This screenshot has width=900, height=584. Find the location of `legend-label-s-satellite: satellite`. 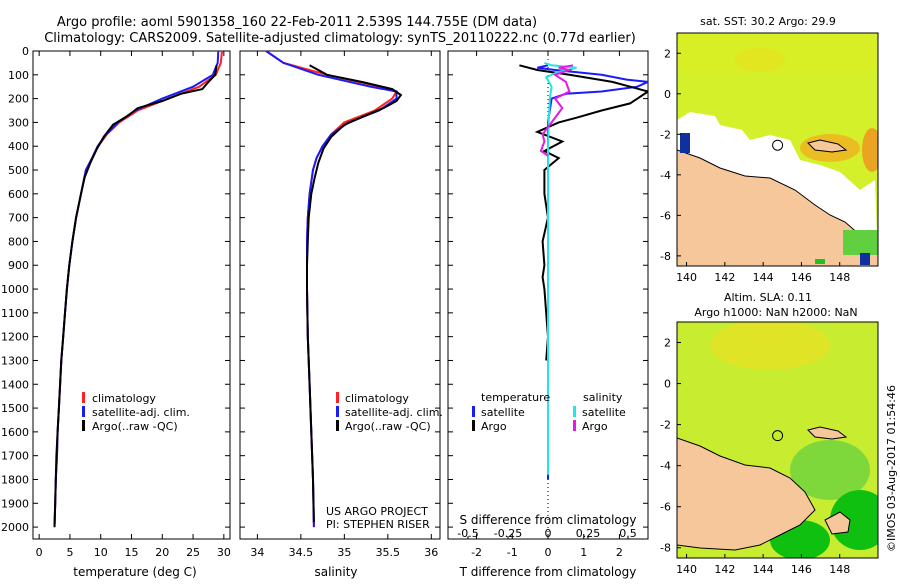

legend-label-s-satellite: satellite is located at coordinates (604, 412).